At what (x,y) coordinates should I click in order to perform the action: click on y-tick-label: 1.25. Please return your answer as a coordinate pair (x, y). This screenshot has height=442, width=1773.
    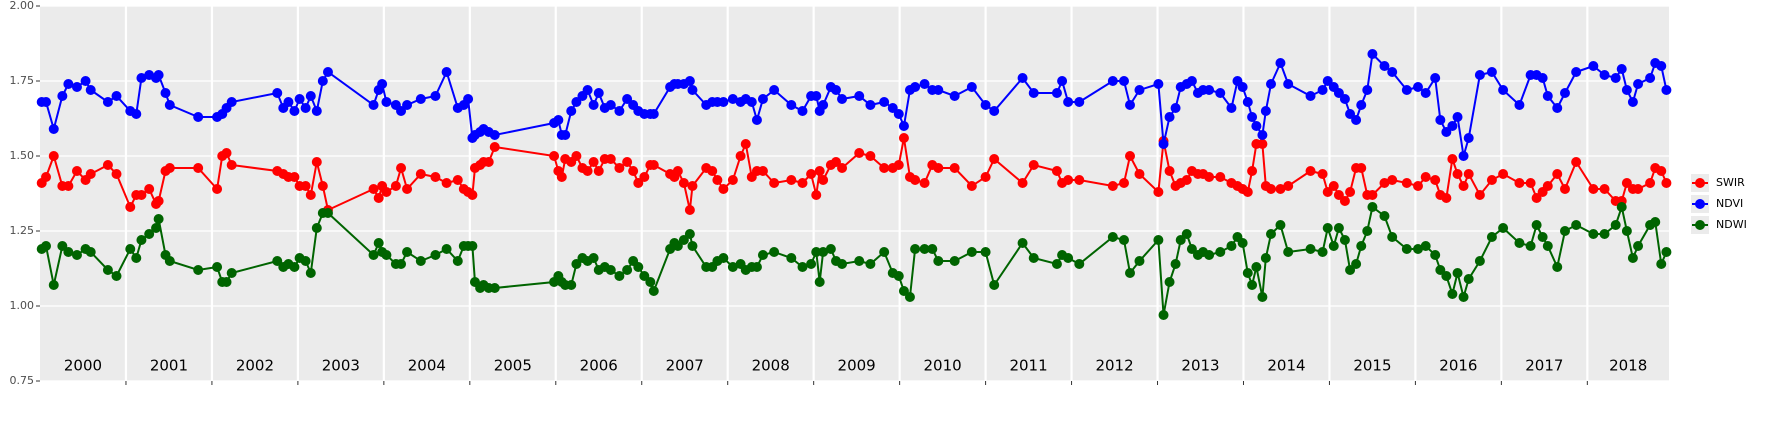
    Looking at the image, I should click on (22, 230).